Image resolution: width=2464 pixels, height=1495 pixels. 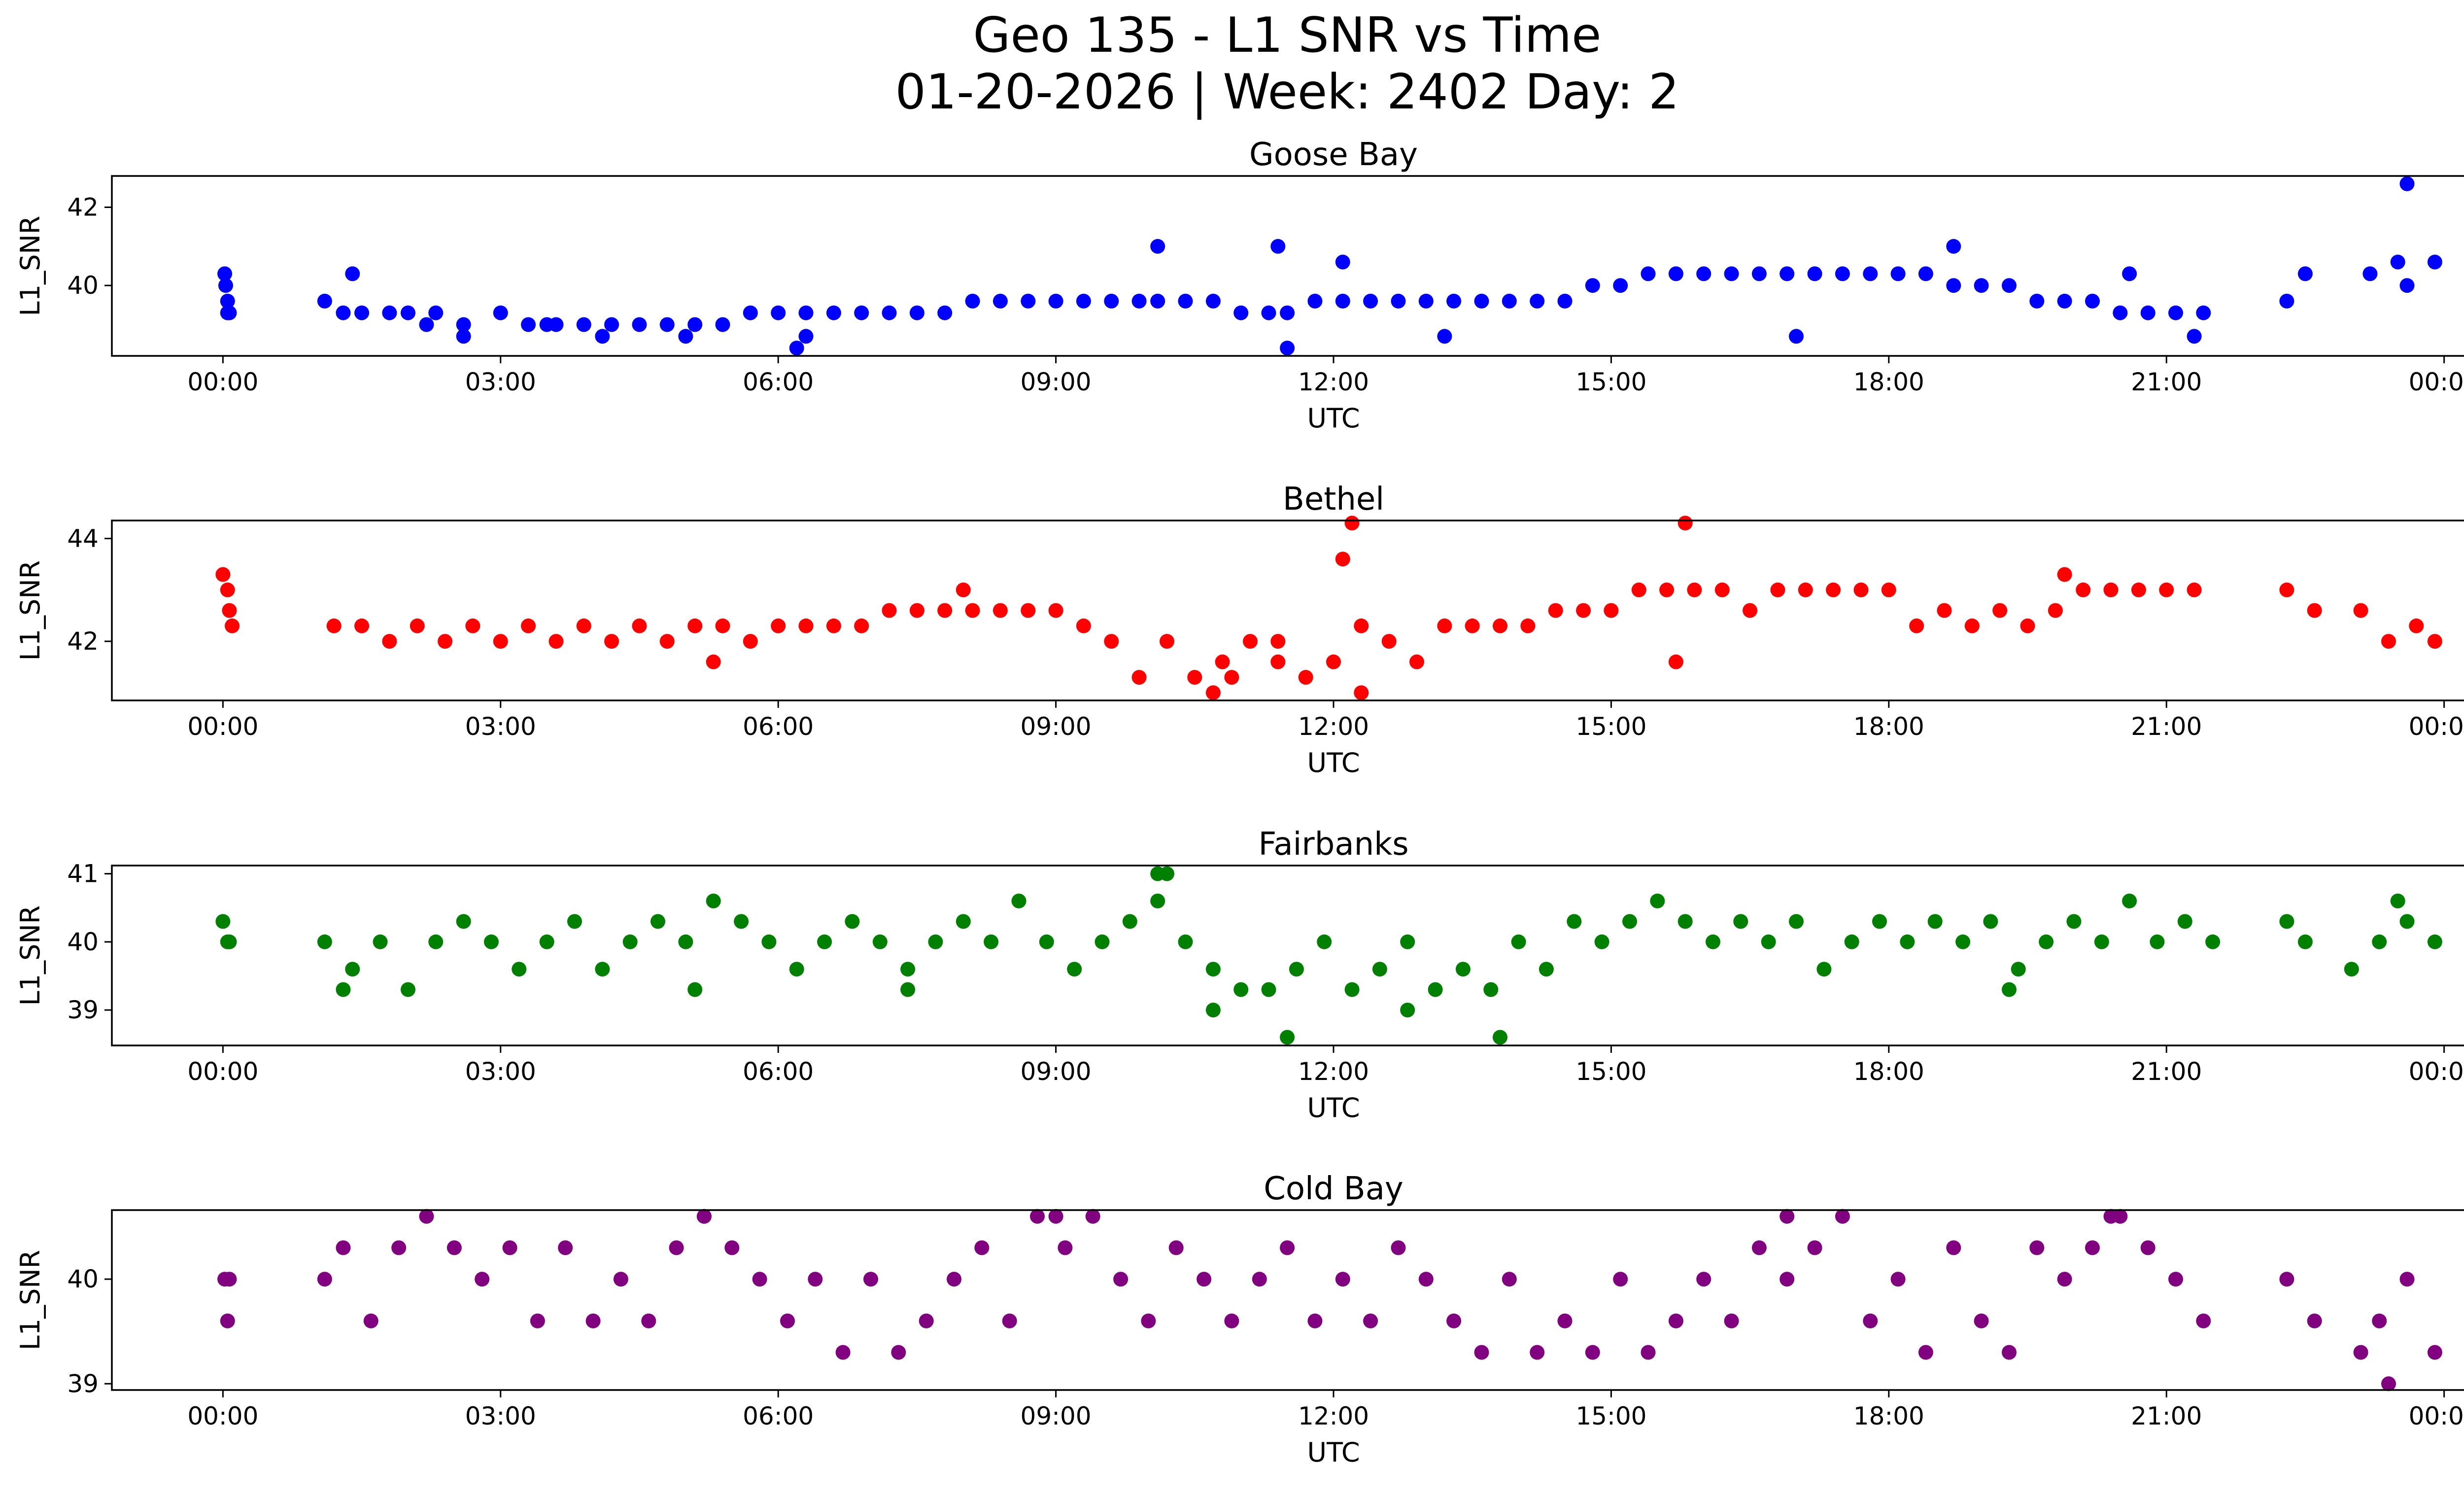 What do you see at coordinates (500, 1416) in the screenshot?
I see `x-tick-label: 03:00` at bounding box center [500, 1416].